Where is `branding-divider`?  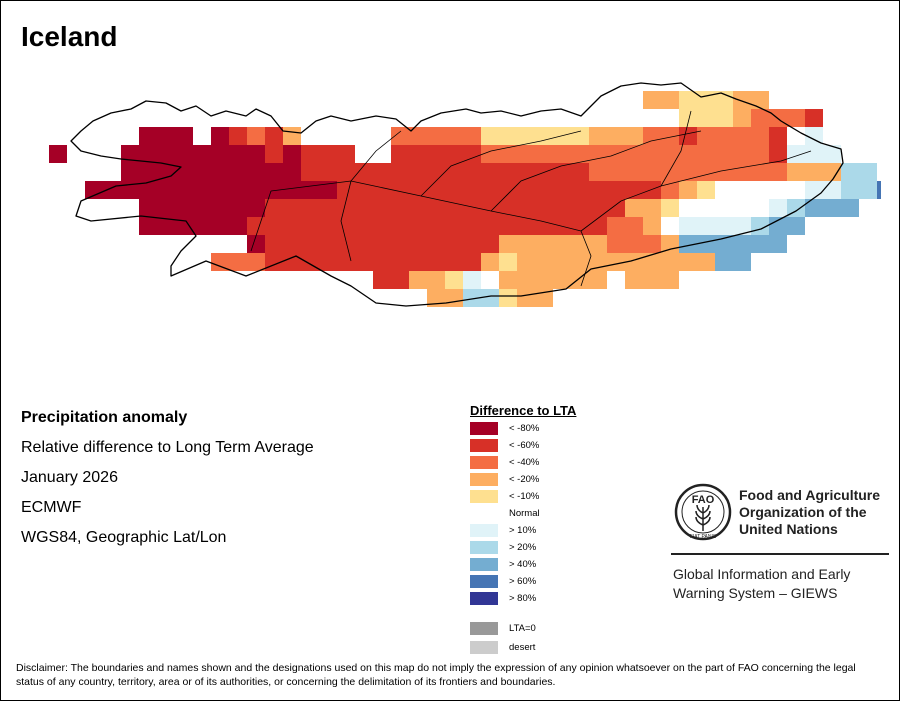 branding-divider is located at coordinates (780, 554).